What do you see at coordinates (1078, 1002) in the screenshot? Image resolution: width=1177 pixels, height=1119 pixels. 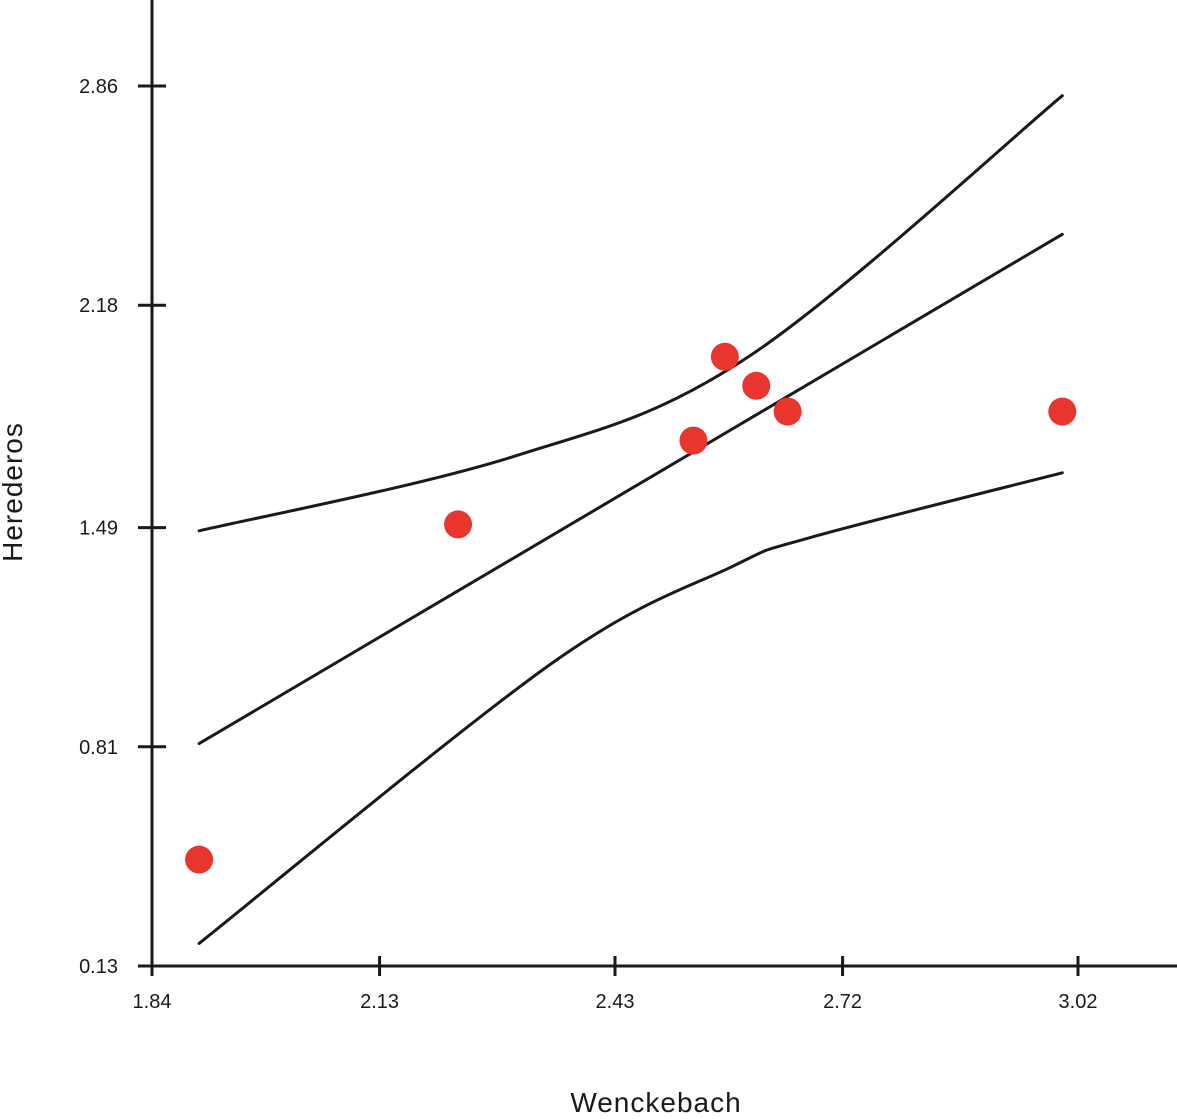 I see `x-tick-label: 3.02` at bounding box center [1078, 1002].